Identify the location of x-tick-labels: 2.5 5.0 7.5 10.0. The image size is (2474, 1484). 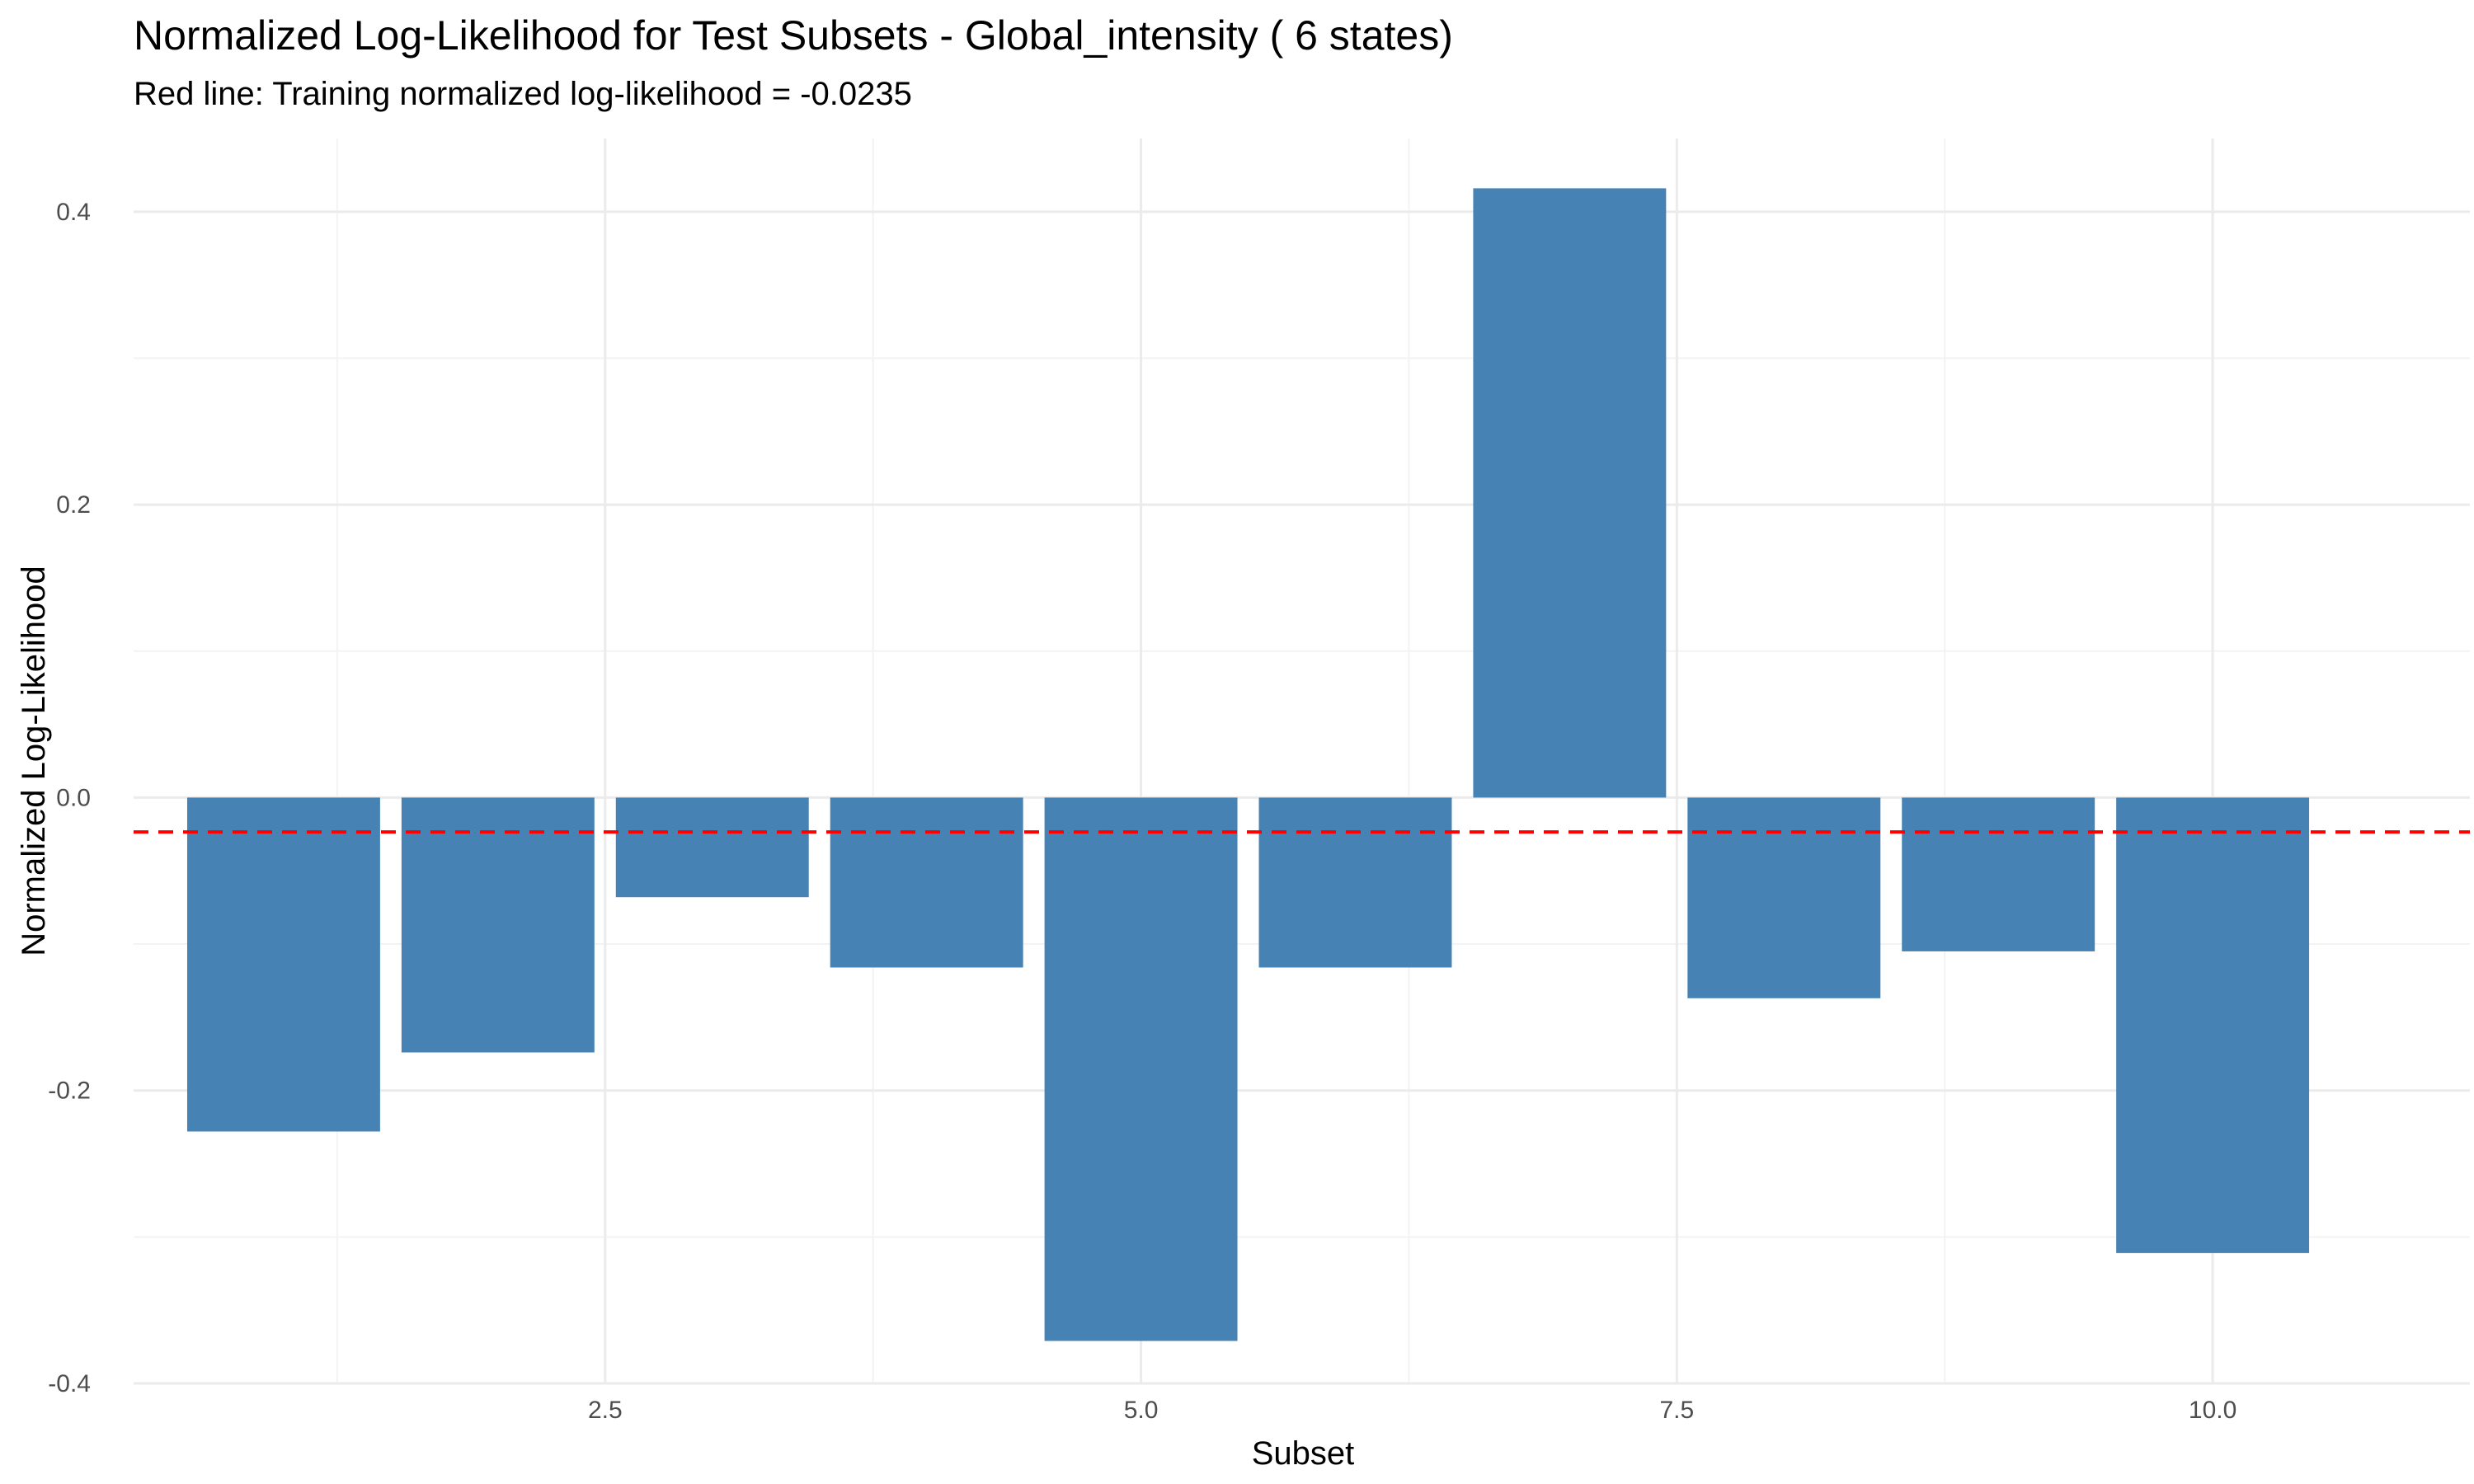
(1412, 1410).